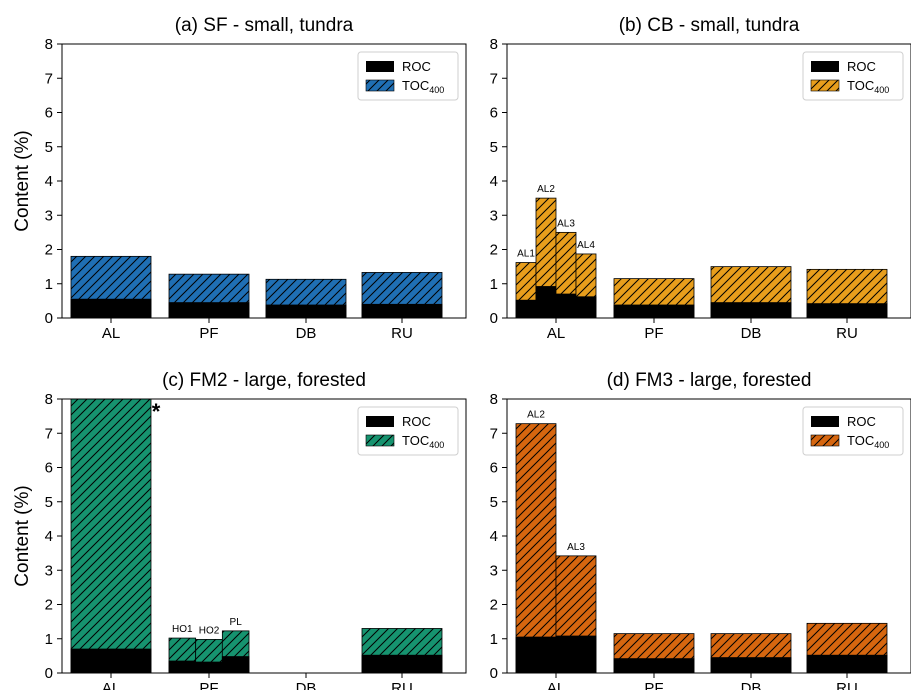  What do you see at coordinates (236, 622) in the screenshot?
I see `bar-label: PL` at bounding box center [236, 622].